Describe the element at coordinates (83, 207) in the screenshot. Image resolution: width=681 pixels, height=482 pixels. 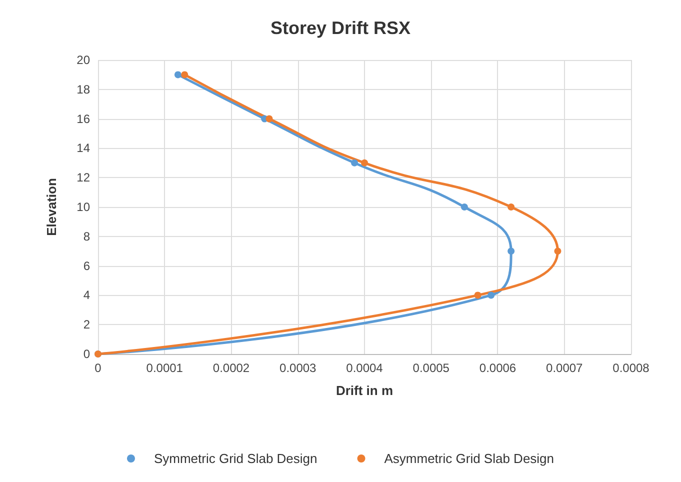
I see `y-tick-label: 10` at that location.